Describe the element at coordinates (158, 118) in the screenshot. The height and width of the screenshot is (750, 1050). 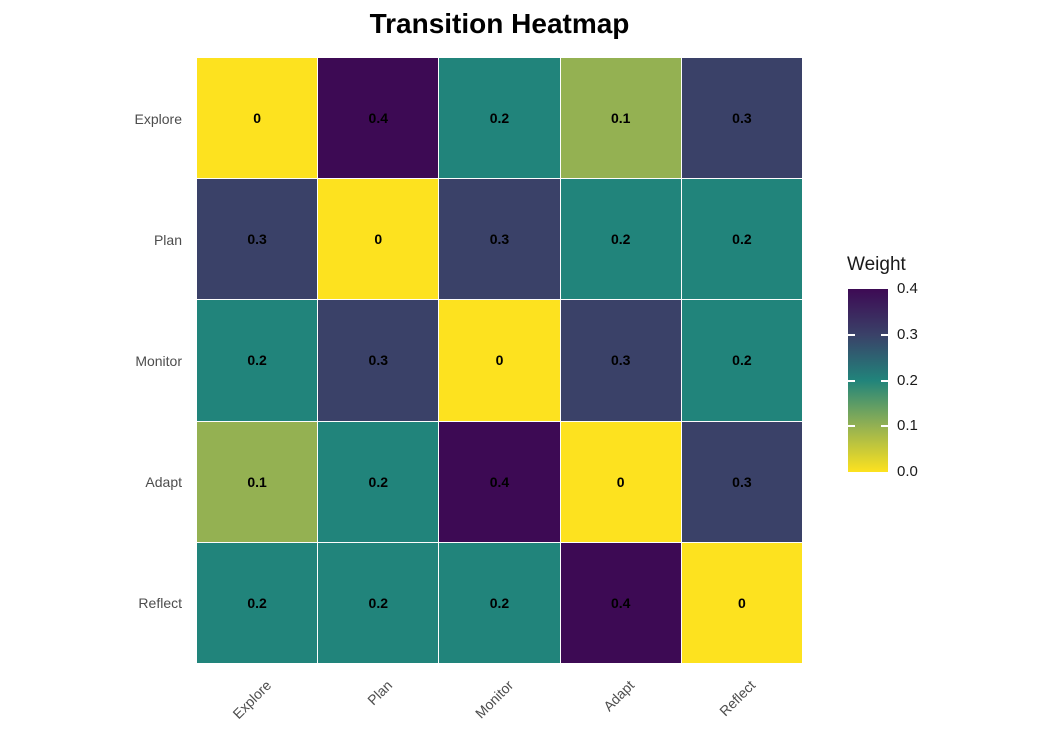
I see `y-axis-label: Explore` at that location.